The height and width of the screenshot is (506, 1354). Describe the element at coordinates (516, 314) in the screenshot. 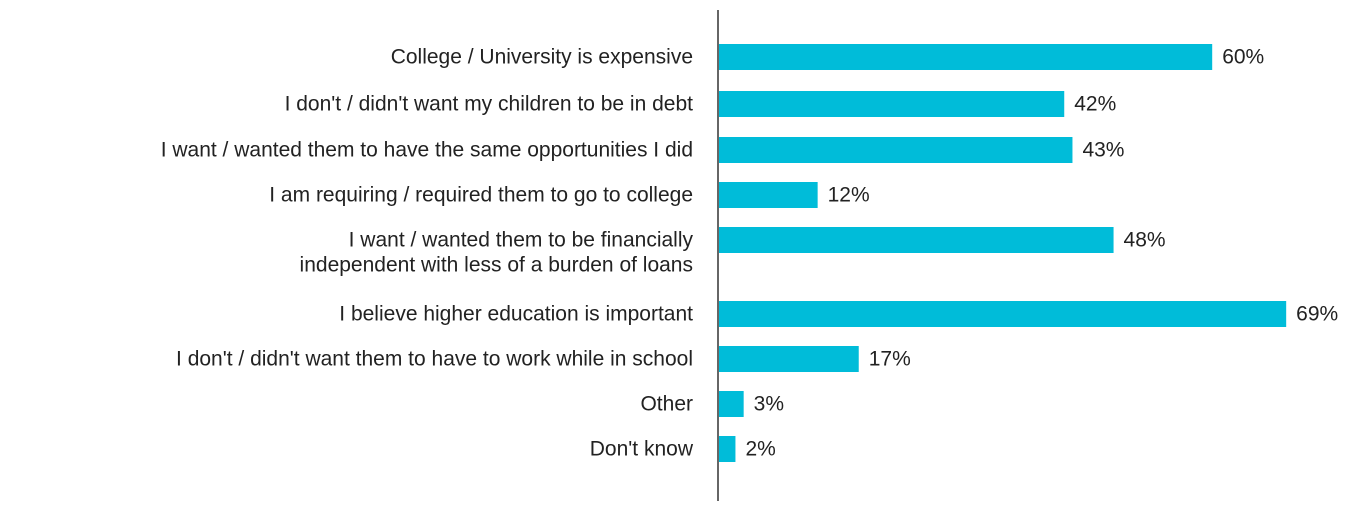

I see `category-label: I believe higher education is important` at that location.